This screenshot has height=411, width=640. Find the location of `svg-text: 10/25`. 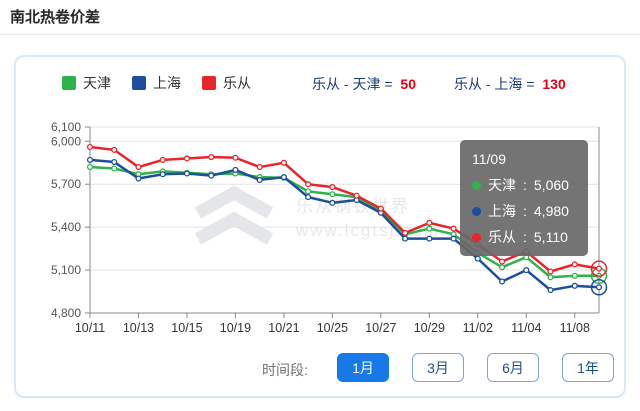

svg-text: 10/25 is located at coordinates (332, 328).